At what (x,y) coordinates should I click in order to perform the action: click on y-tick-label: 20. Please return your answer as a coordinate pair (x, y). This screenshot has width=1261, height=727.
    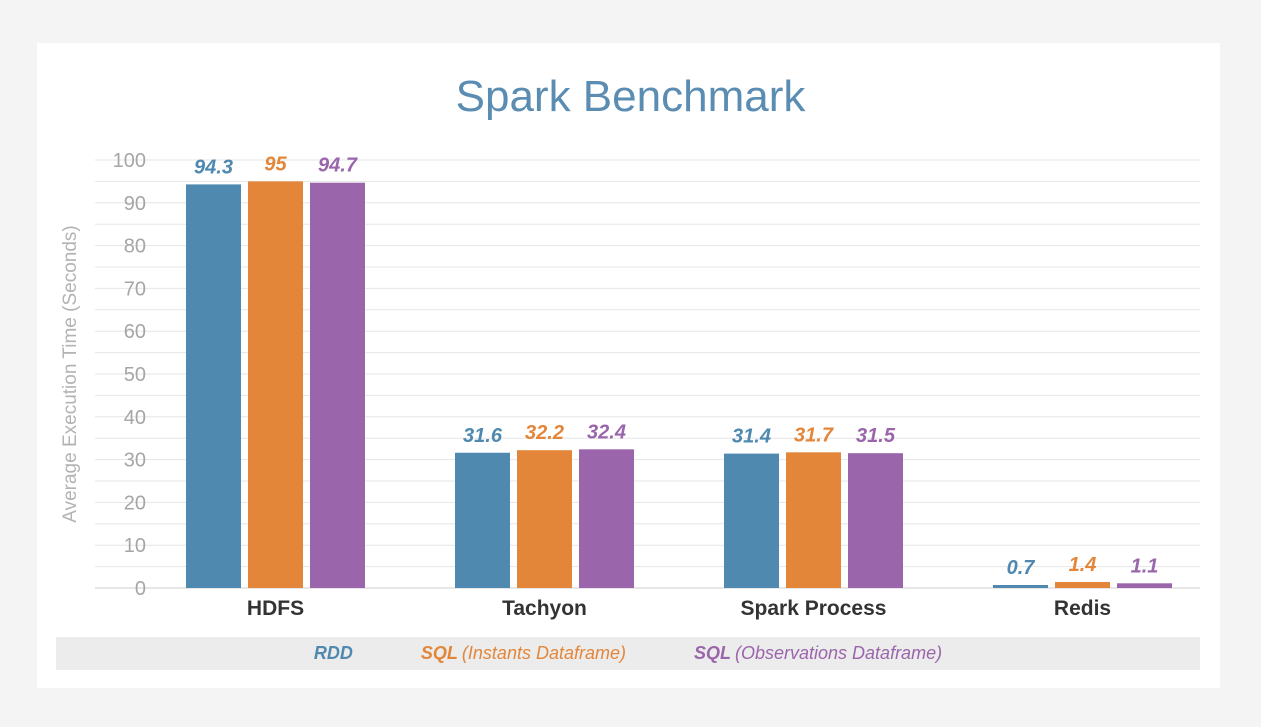
    Looking at the image, I should click on (135, 503).